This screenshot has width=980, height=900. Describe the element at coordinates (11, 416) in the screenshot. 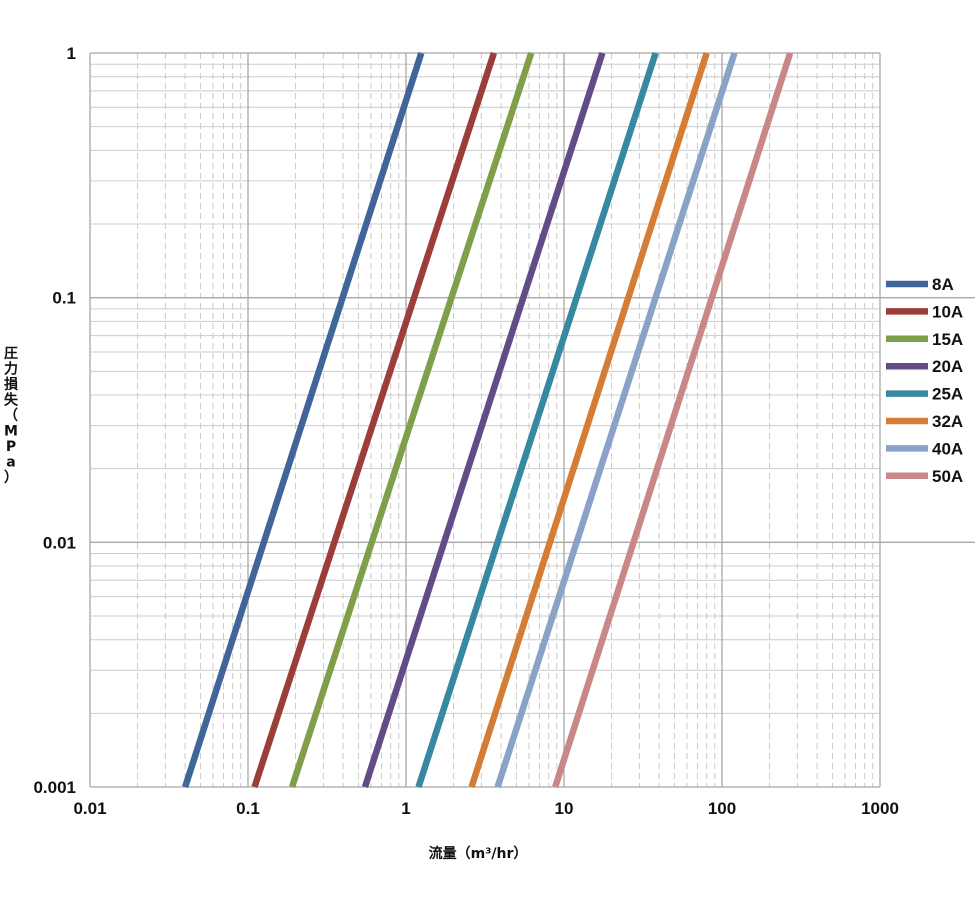

I see `y-axis-title-char: （` at that location.